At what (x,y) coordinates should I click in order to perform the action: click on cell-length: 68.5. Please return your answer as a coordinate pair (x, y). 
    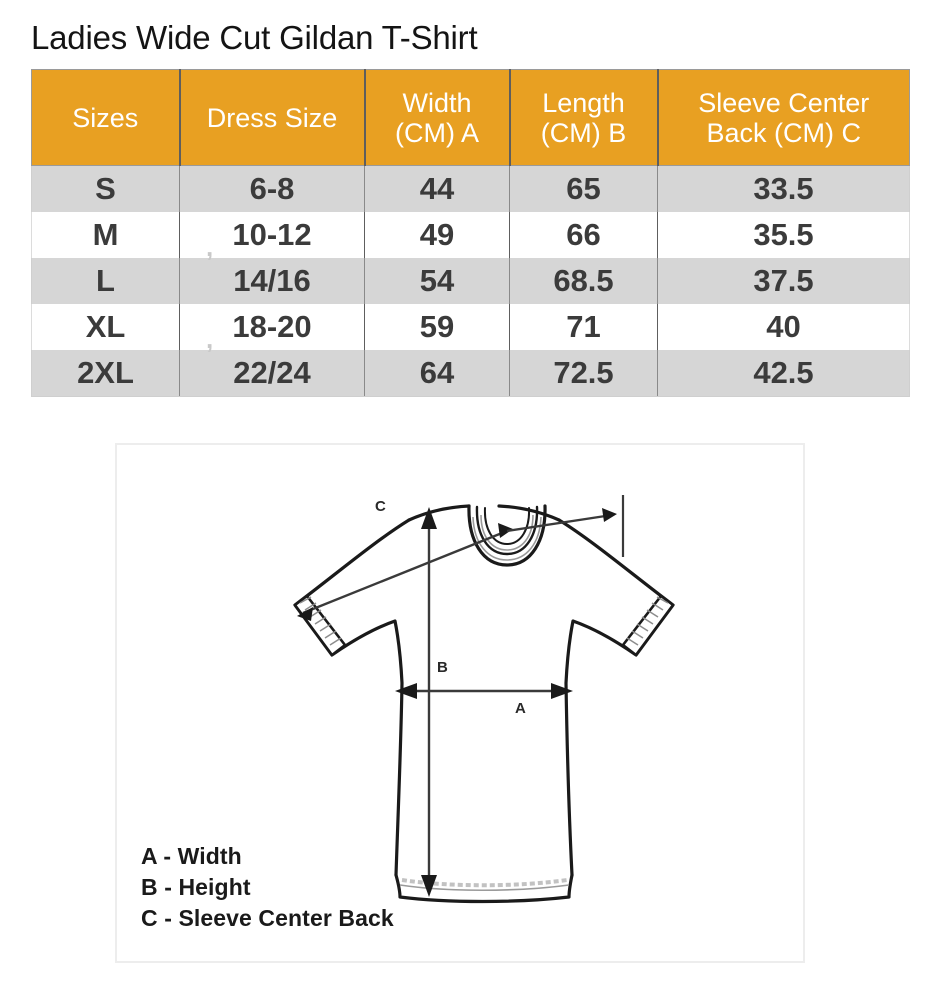
    Looking at the image, I should click on (583, 281).